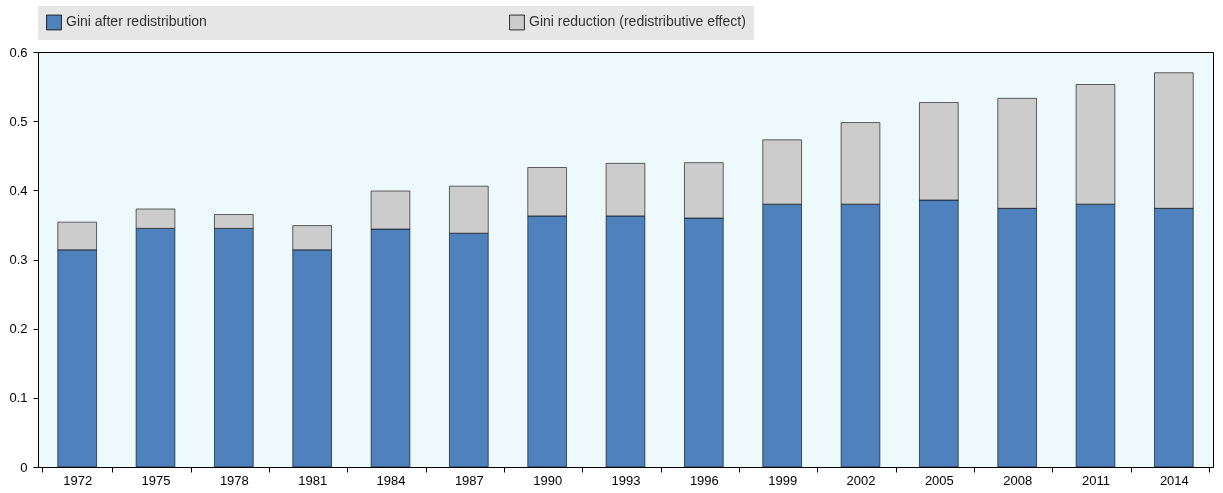 Image resolution: width=1223 pixels, height=493 pixels. What do you see at coordinates (1174, 480) in the screenshot?
I see `x-tick-label: 2014` at bounding box center [1174, 480].